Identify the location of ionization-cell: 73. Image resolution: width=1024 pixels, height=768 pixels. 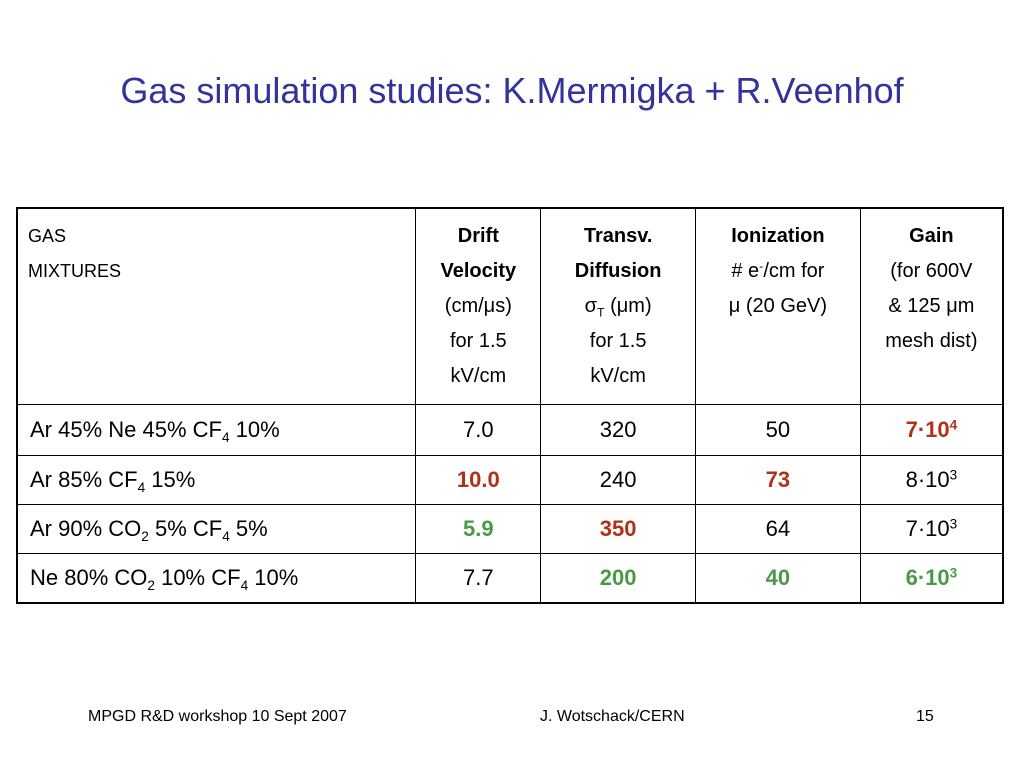
(778, 480).